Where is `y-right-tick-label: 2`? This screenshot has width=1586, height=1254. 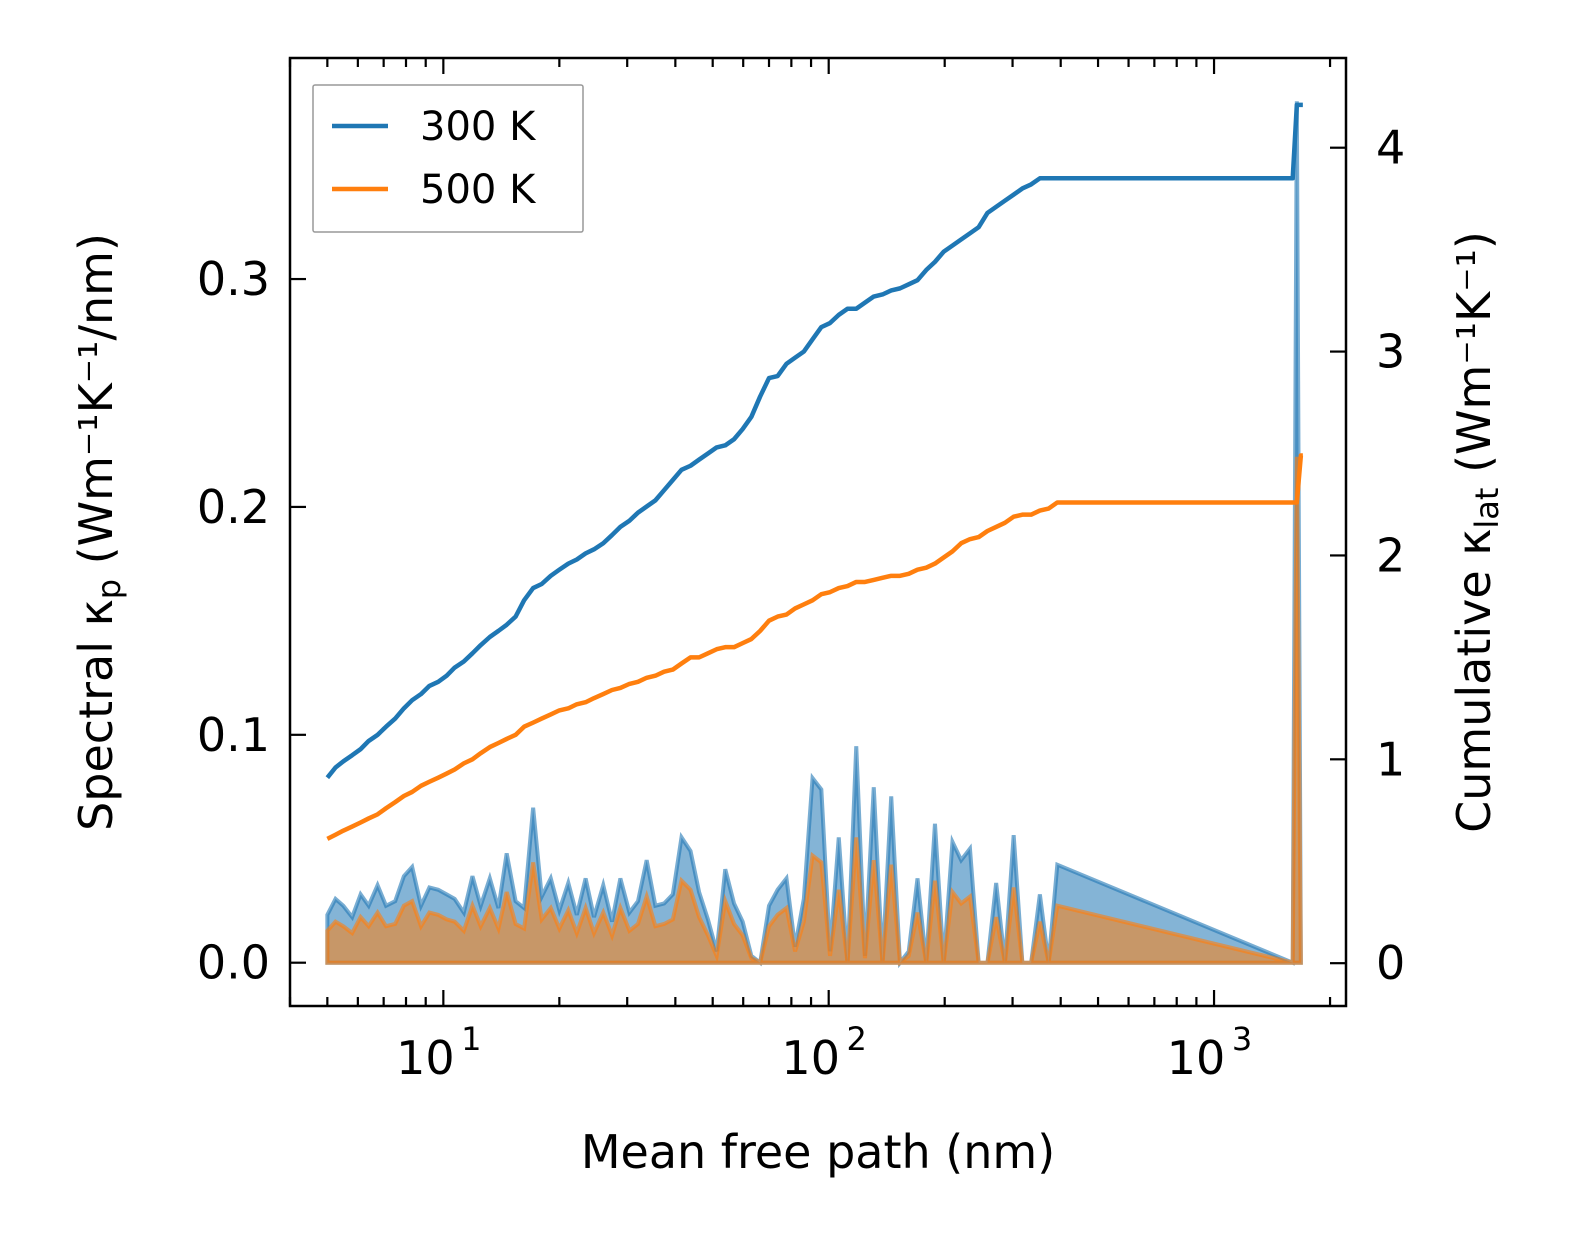 y-right-tick-label: 2 is located at coordinates (1390, 555).